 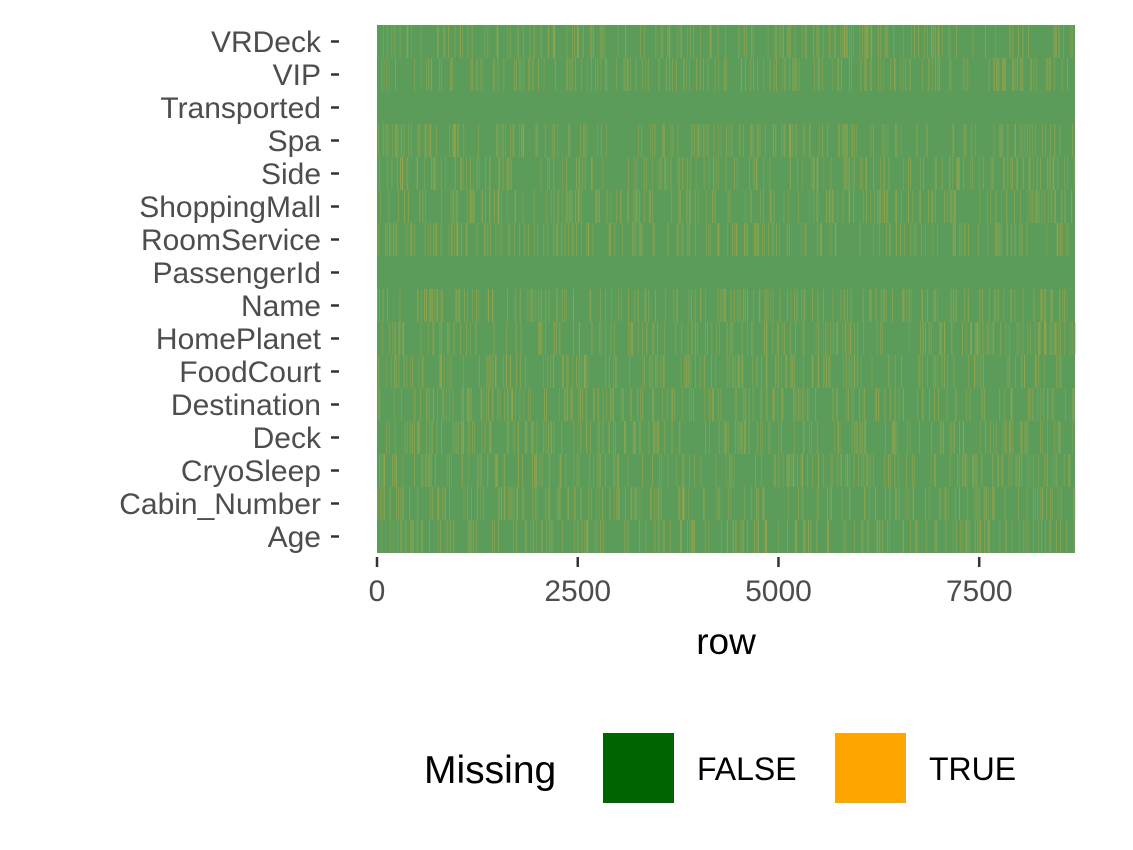 What do you see at coordinates (251, 471) in the screenshot?
I see `y-tick-label: CryoSleep` at bounding box center [251, 471].